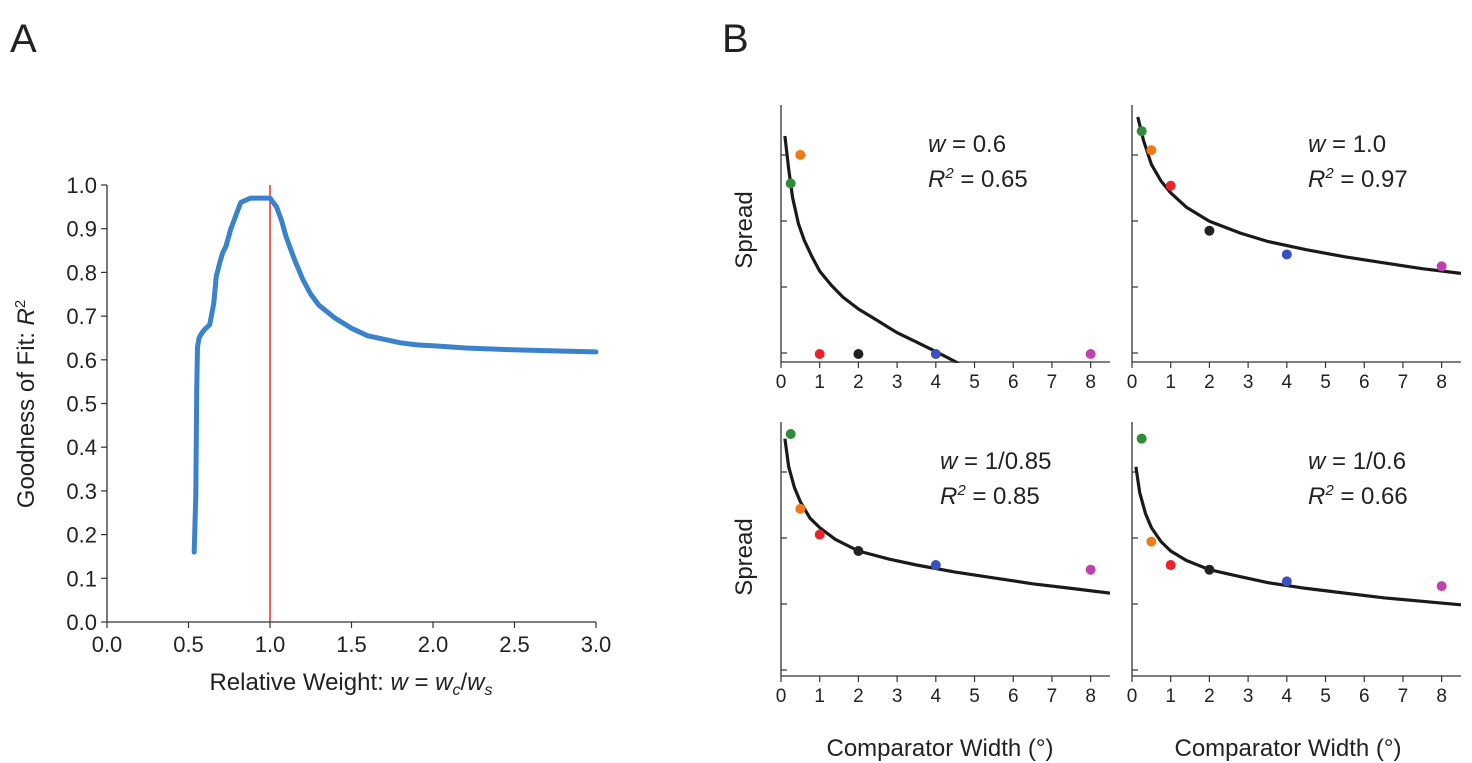 The width and height of the screenshot is (1472, 763). I want to click on panel-b-left-x-label: Comparator Width (°), so click(940, 748).